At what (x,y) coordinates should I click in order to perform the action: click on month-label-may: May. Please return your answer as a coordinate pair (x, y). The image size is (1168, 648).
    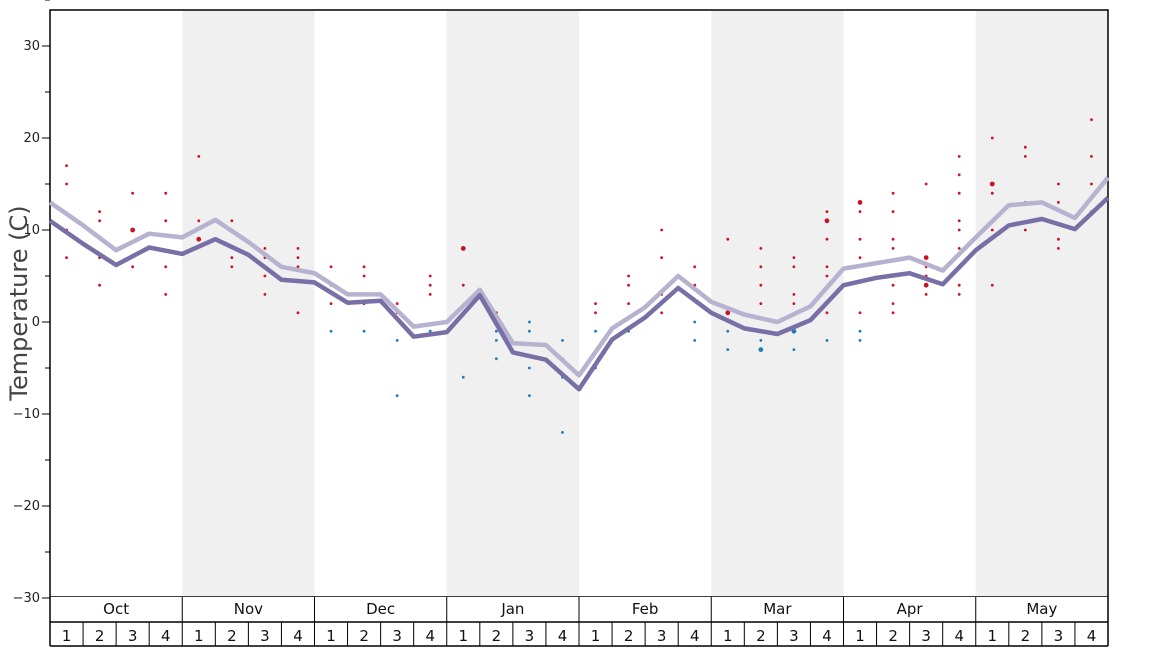
    Looking at the image, I should click on (1041, 609).